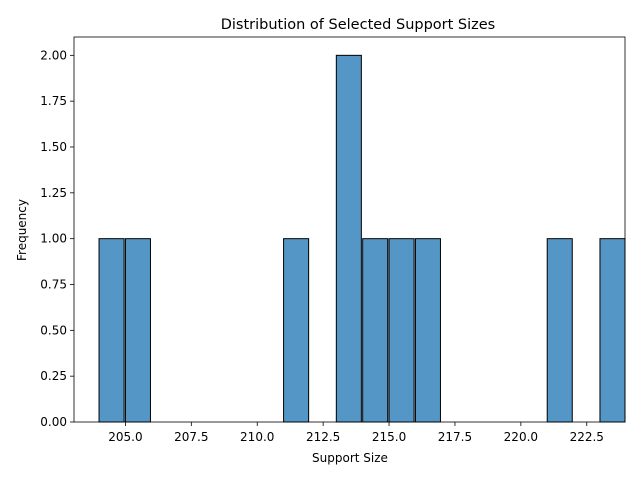 Image resolution: width=640 pixels, height=480 pixels. What do you see at coordinates (53, 101) in the screenshot?
I see `y-tick-label: 1.75` at bounding box center [53, 101].